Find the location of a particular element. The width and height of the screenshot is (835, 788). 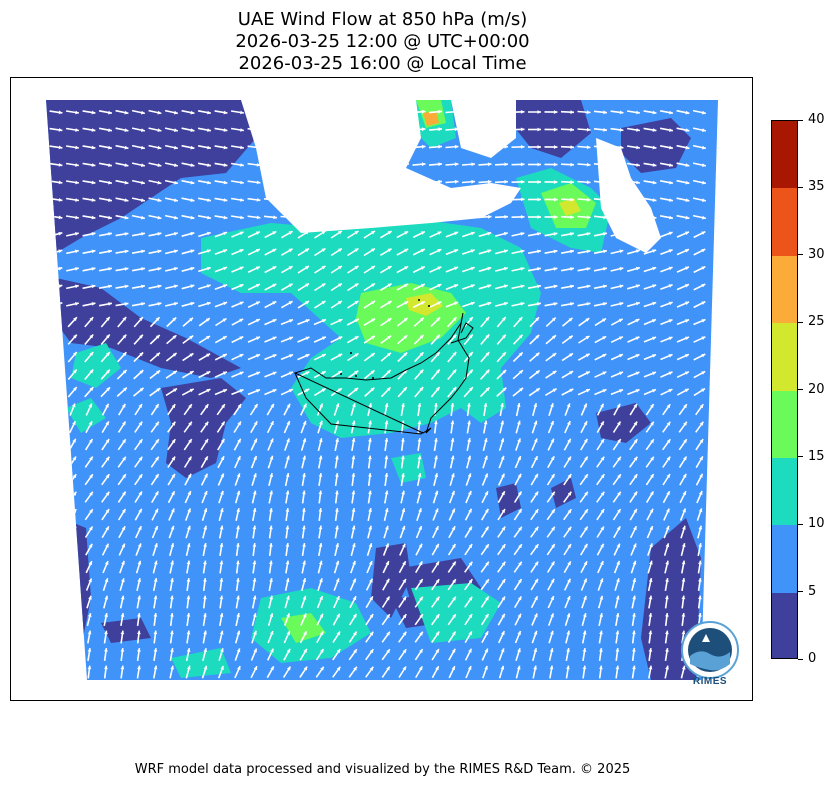

colorbar-segment is located at coordinates (784, 357).